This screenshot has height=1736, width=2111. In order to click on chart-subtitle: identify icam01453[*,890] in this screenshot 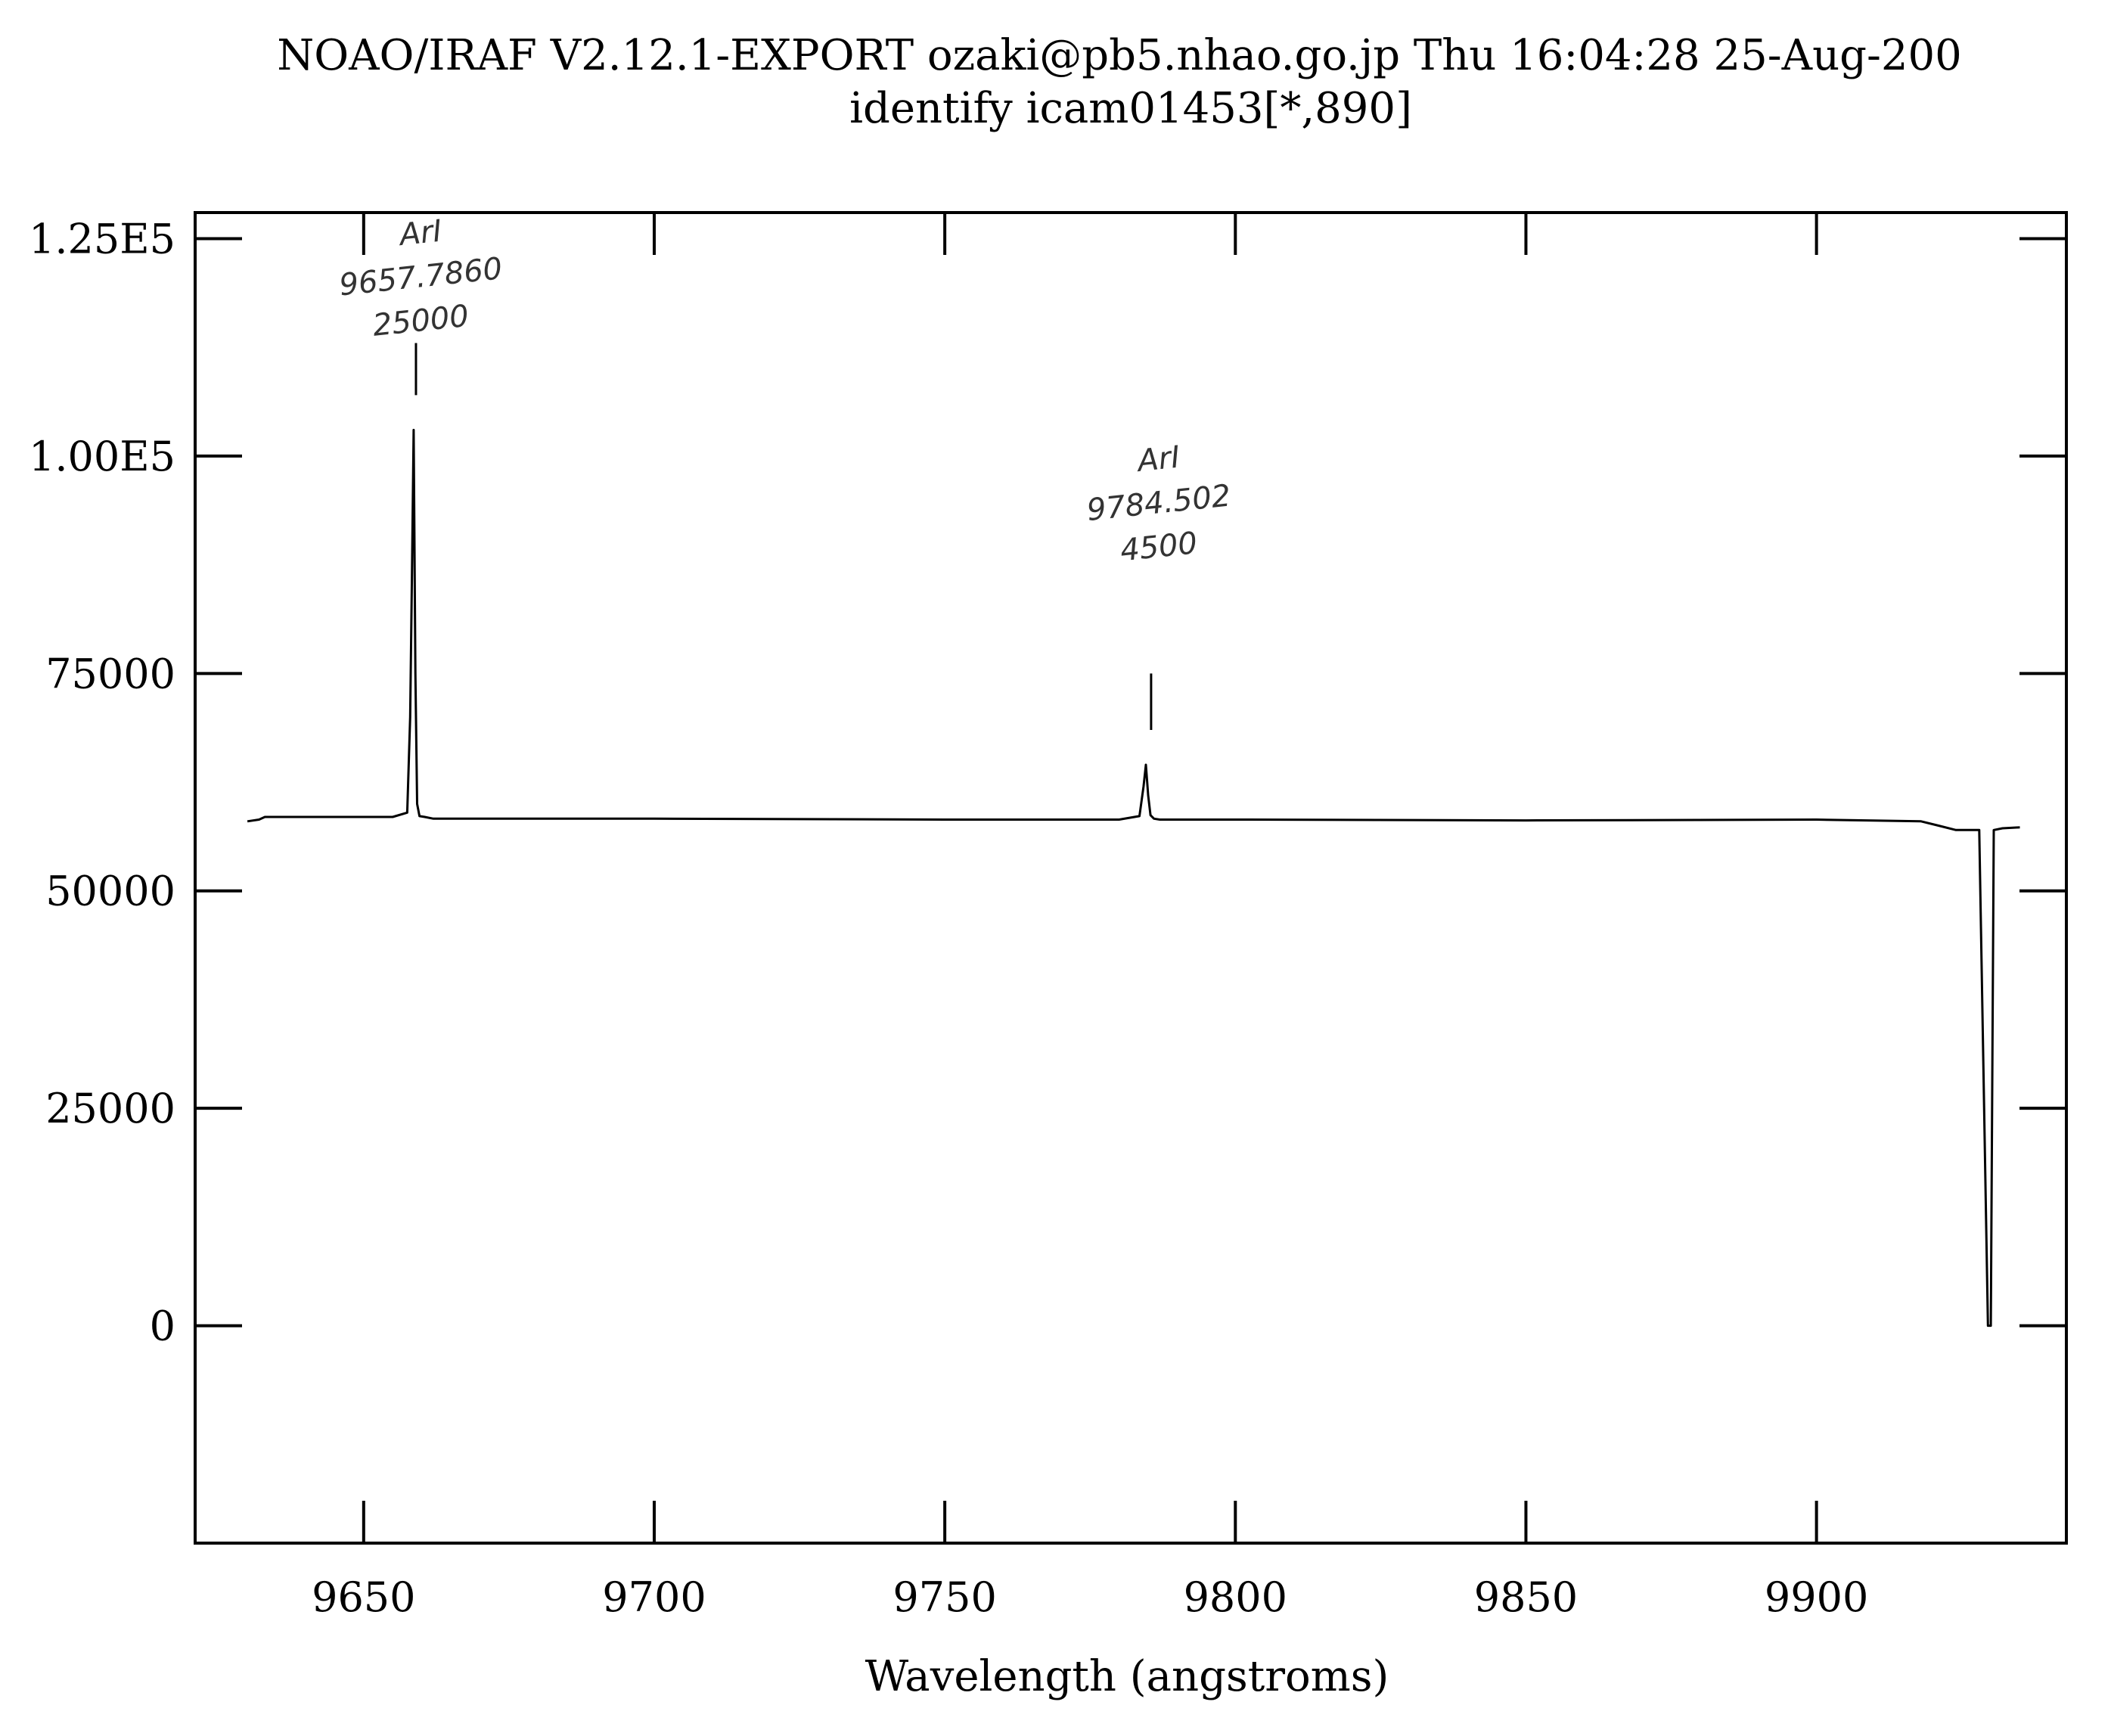, I will do `click(1130, 108)`.